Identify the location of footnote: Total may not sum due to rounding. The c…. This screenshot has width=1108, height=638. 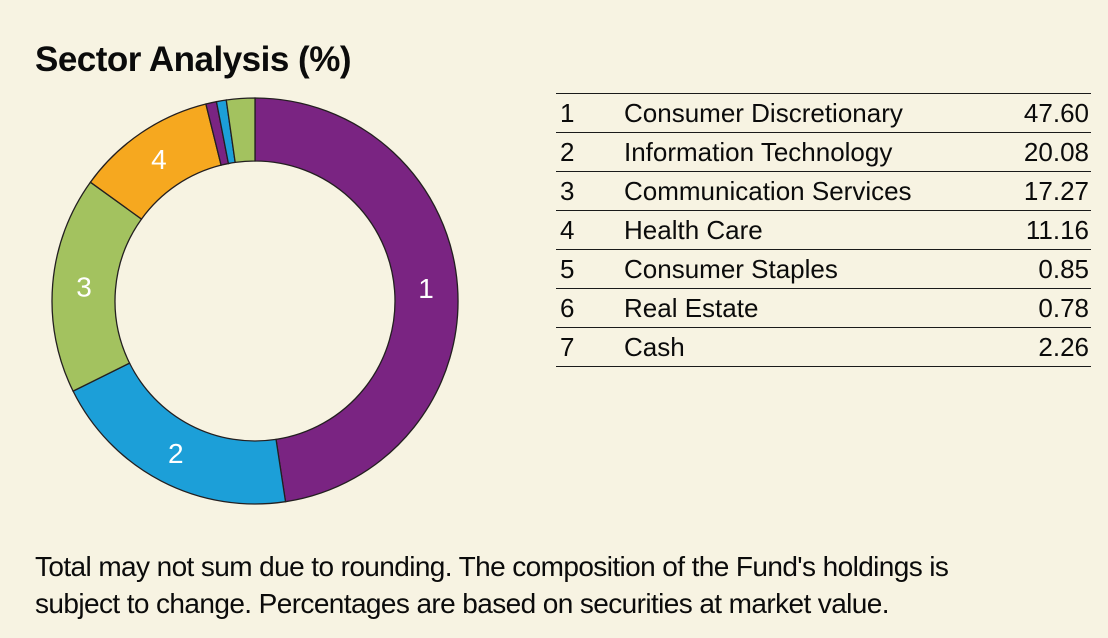
(567, 585).